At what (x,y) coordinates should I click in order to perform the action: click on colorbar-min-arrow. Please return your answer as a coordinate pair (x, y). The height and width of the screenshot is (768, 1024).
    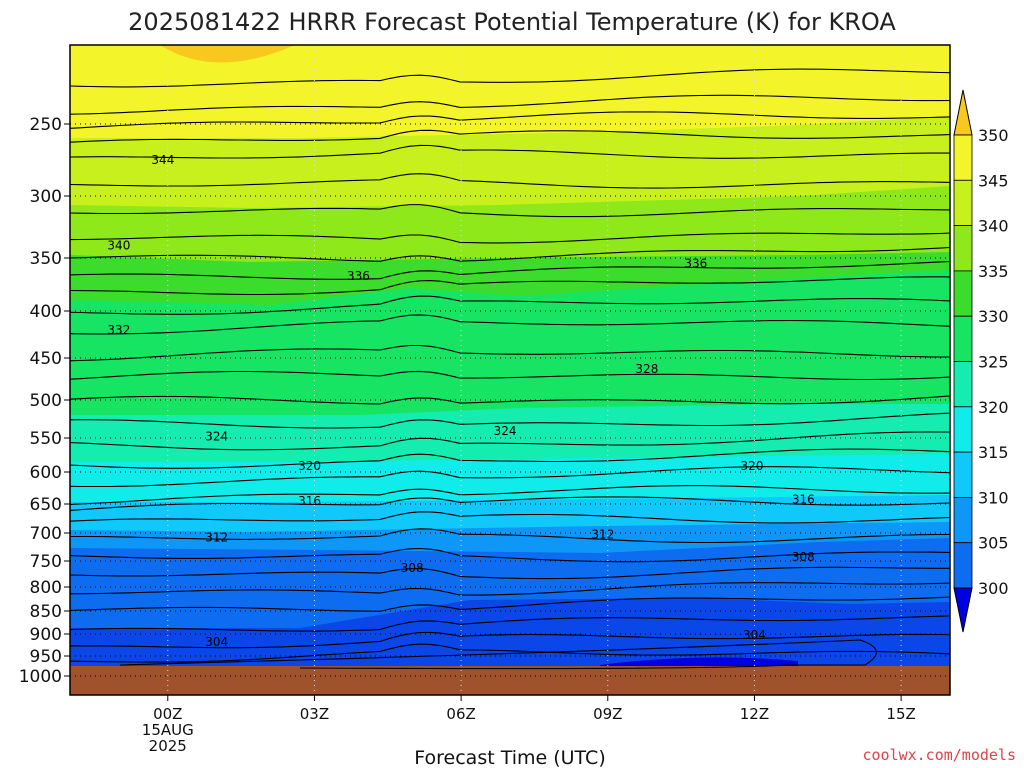
    Looking at the image, I should click on (963, 610).